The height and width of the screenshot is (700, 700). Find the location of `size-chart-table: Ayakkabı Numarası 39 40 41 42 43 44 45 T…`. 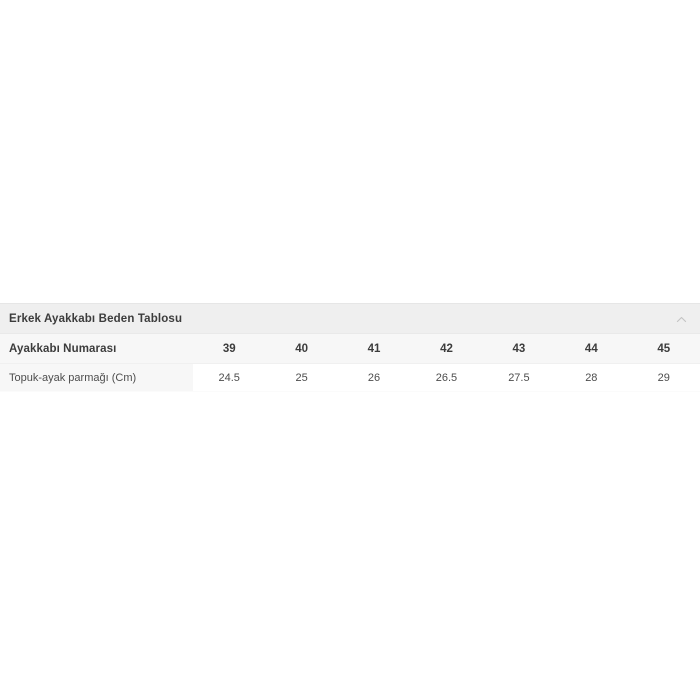

size-chart-table: Ayakkabı Numarası 39 40 41 42 43 44 45 T… is located at coordinates (350, 362).